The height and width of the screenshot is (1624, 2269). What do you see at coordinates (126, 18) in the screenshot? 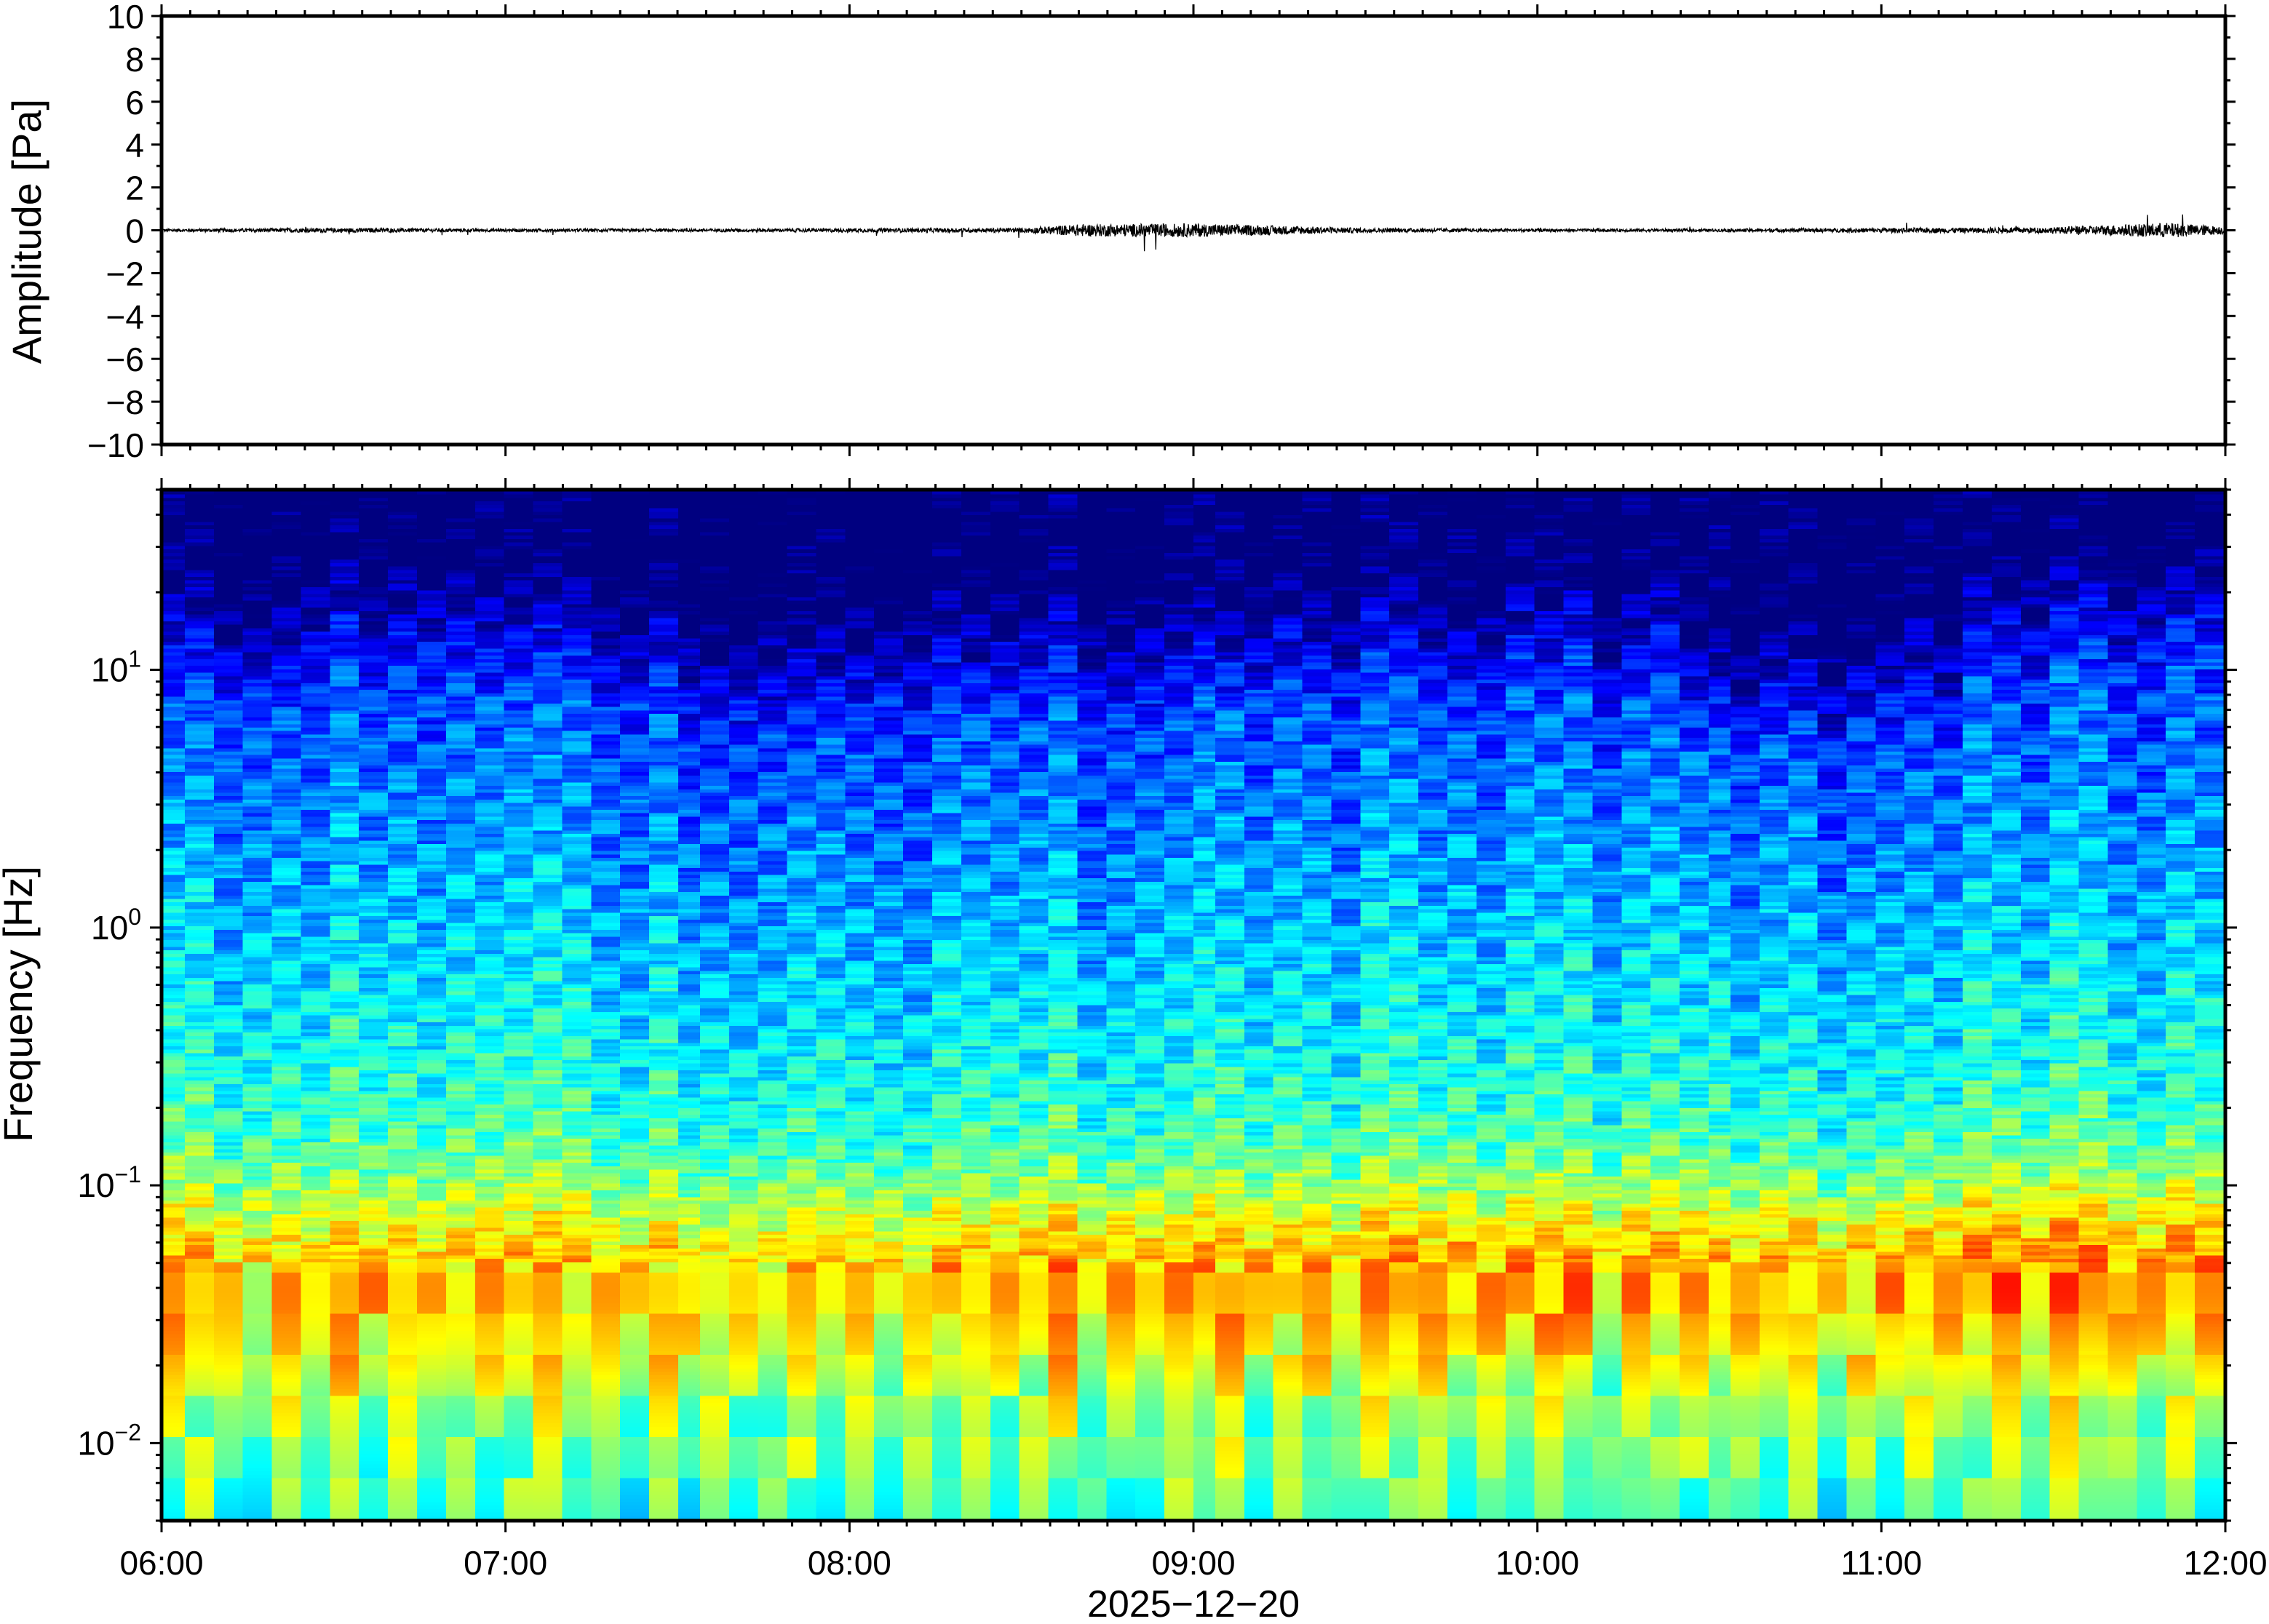
I see `amplitude-ytick-label: 10` at bounding box center [126, 18].